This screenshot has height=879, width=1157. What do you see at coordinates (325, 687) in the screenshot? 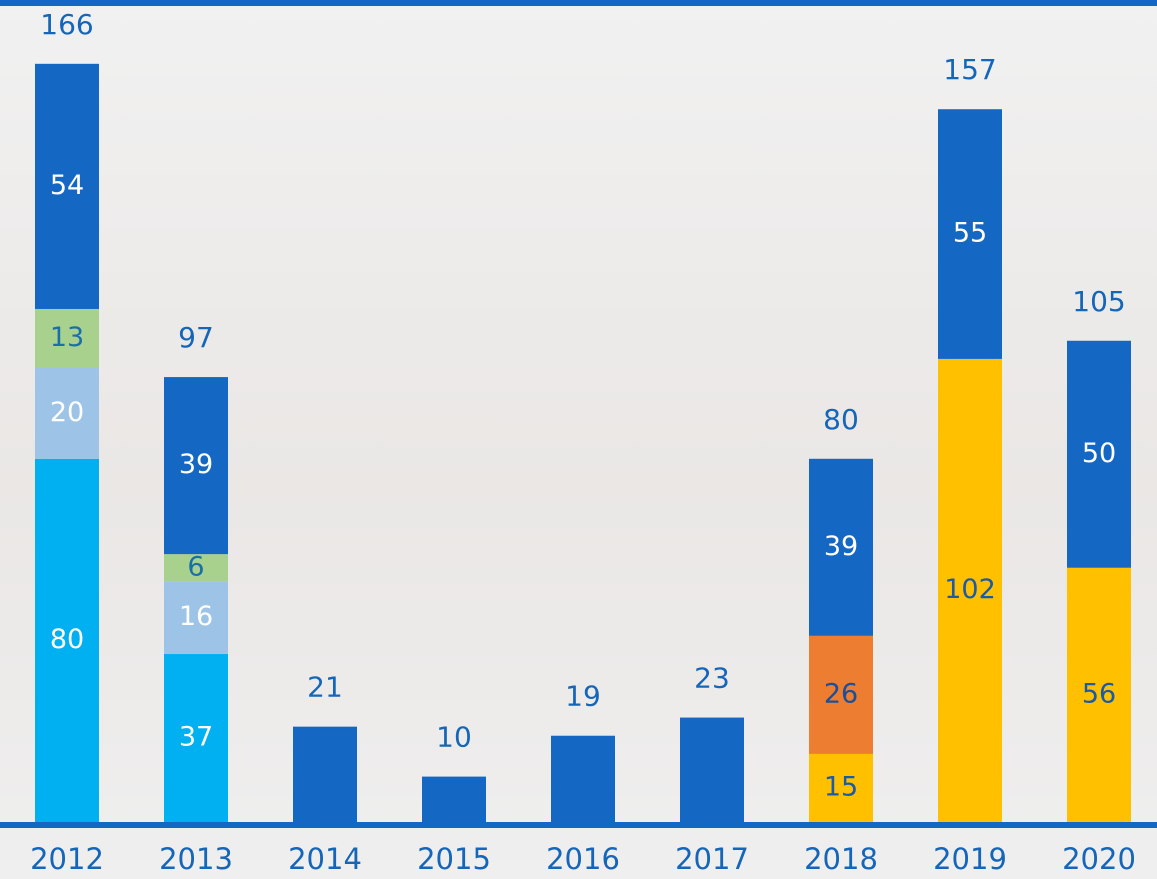
I see `total-label: 21` at bounding box center [325, 687].